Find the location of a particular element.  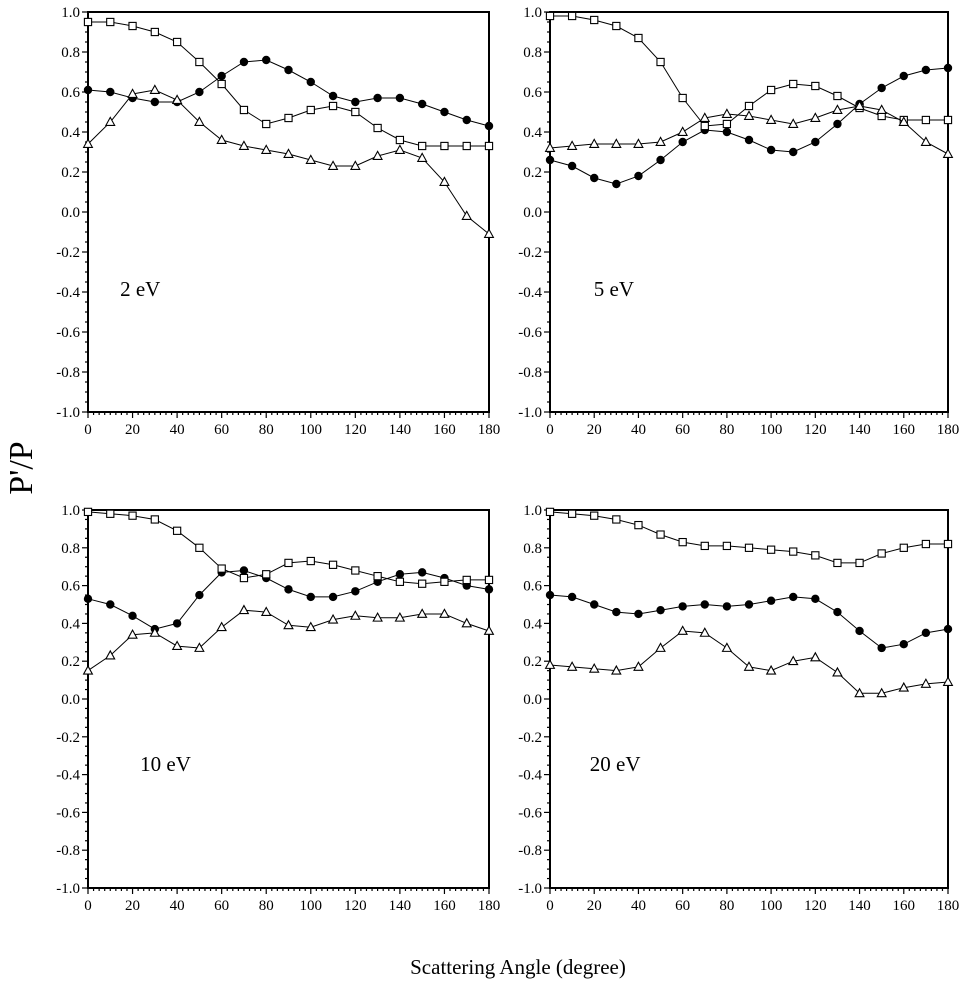

x-tick-label: 100 is located at coordinates (771, 906).